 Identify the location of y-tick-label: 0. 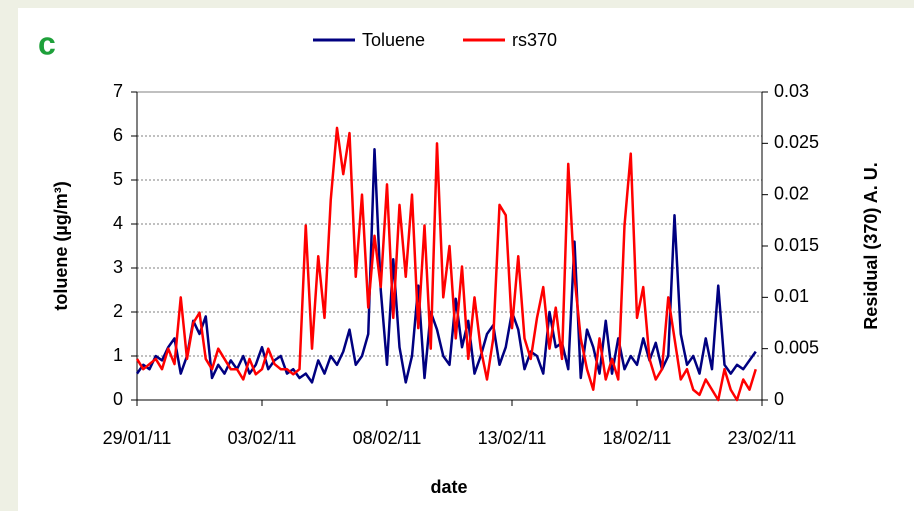
(118, 399).